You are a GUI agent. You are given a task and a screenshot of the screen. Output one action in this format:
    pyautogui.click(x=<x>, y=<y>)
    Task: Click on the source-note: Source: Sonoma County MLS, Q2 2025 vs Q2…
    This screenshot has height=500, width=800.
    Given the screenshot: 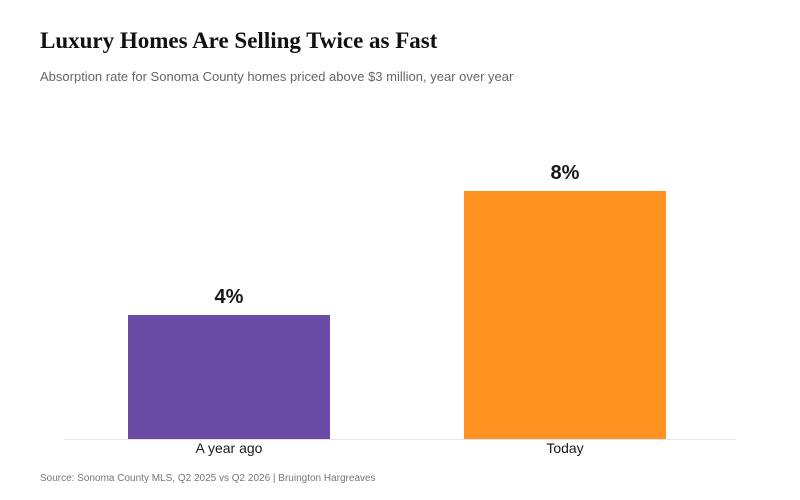 What is the action you would take?
    pyautogui.click(x=208, y=478)
    